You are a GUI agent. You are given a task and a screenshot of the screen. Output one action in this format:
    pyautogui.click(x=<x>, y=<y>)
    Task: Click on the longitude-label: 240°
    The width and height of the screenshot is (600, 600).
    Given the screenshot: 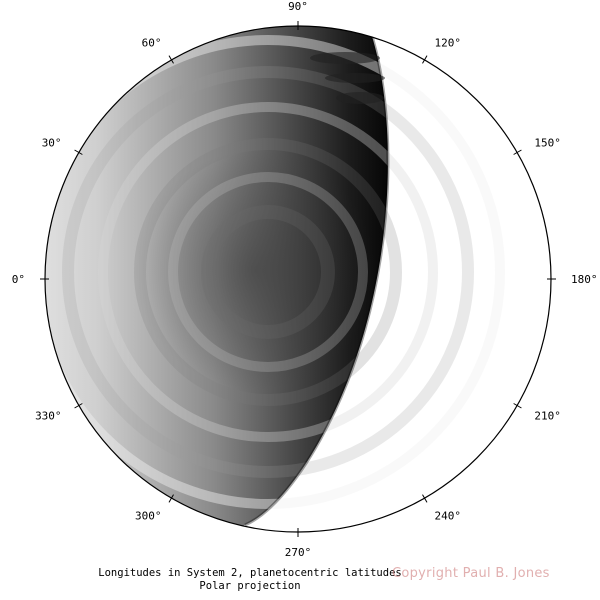 What is the action you would take?
    pyautogui.click(x=448, y=515)
    